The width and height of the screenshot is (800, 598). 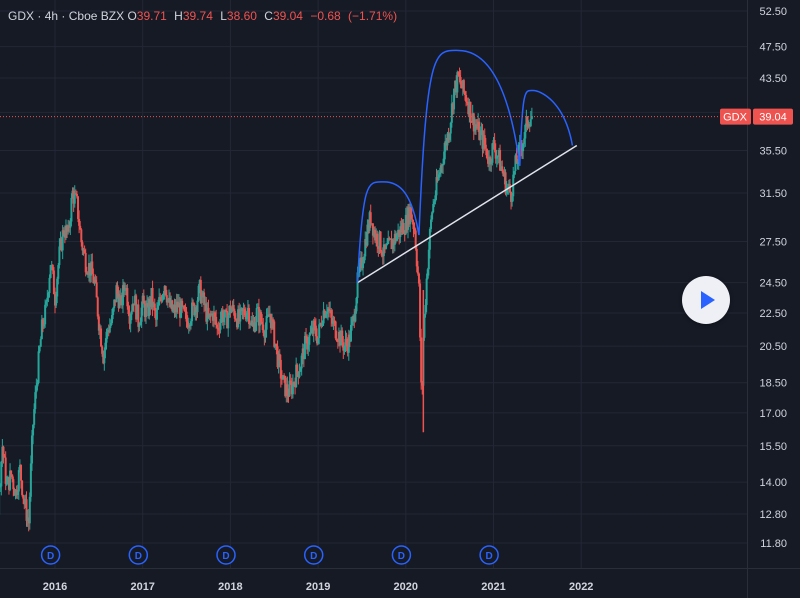 I want to click on drawings, so click(x=467, y=166).